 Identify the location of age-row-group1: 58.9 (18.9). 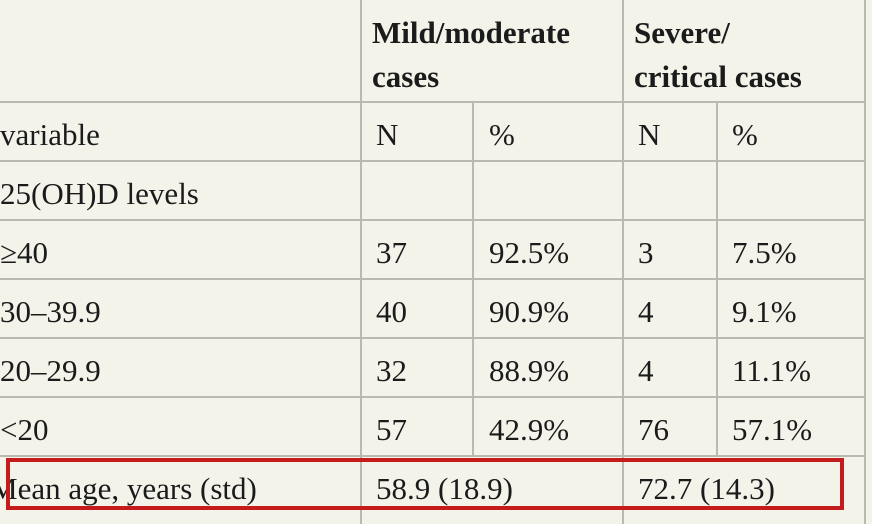
(444, 488).